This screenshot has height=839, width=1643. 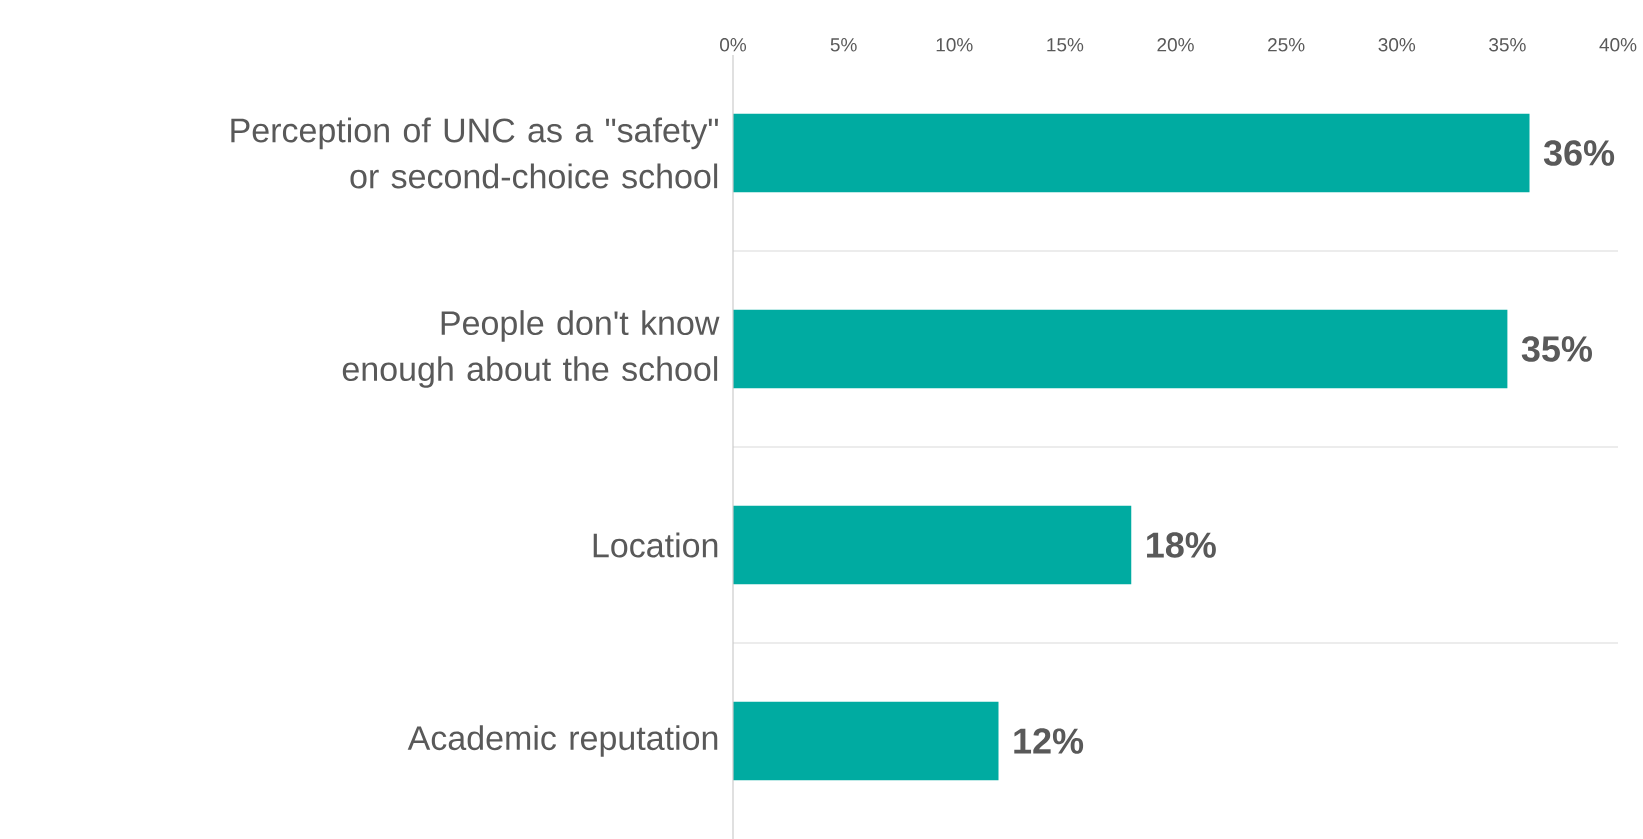 I want to click on data-label: 36%, so click(x=1579, y=153).